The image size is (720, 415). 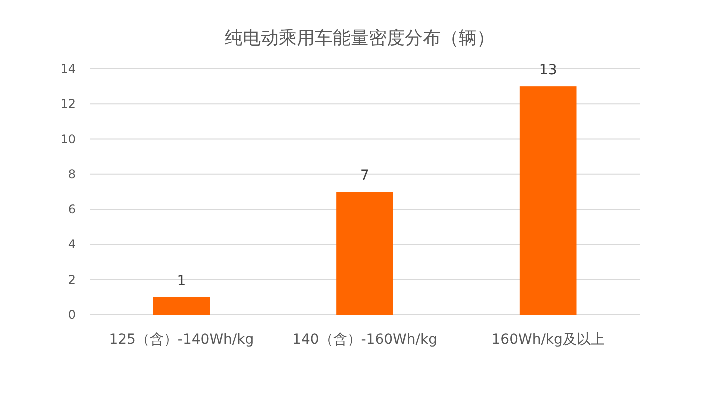 I want to click on chart-title: 纯电动乘用车能量密度分布（辆）, so click(x=360, y=38).